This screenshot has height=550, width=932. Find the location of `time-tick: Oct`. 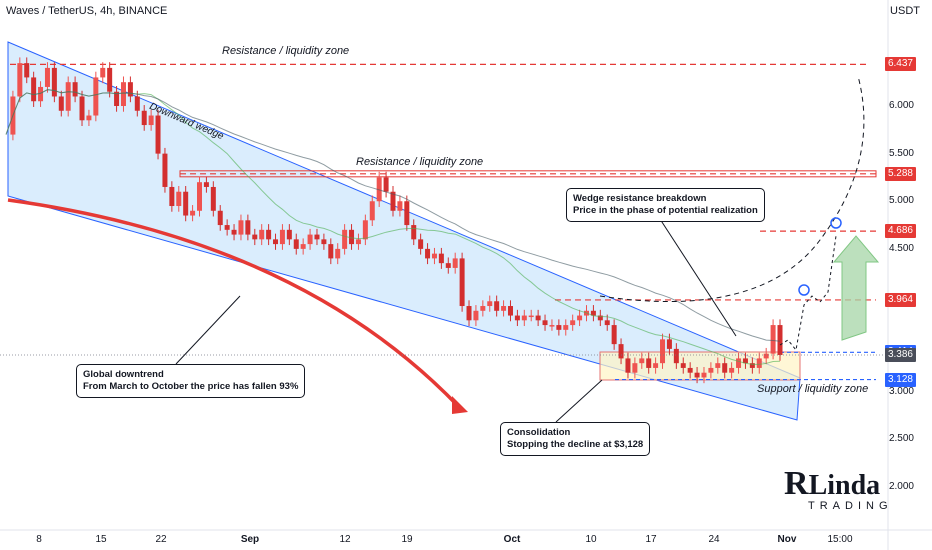

time-tick: Oct is located at coordinates (512, 539).